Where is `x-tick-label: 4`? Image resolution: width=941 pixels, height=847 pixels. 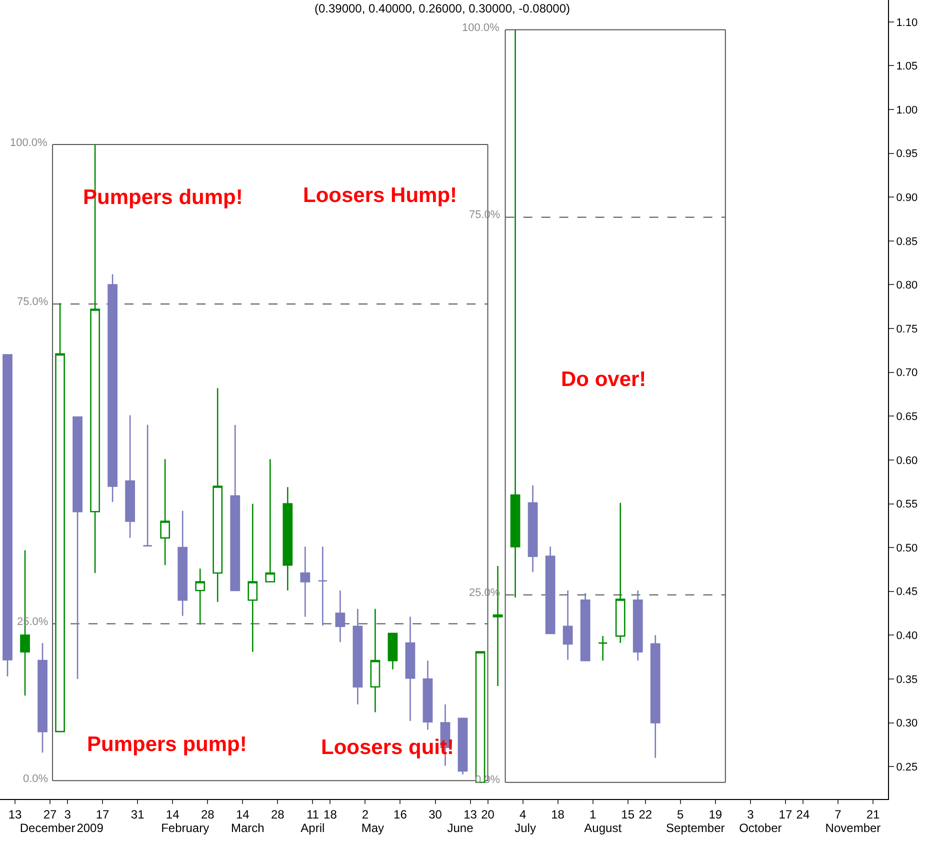 x-tick-label: 4 is located at coordinates (522, 814).